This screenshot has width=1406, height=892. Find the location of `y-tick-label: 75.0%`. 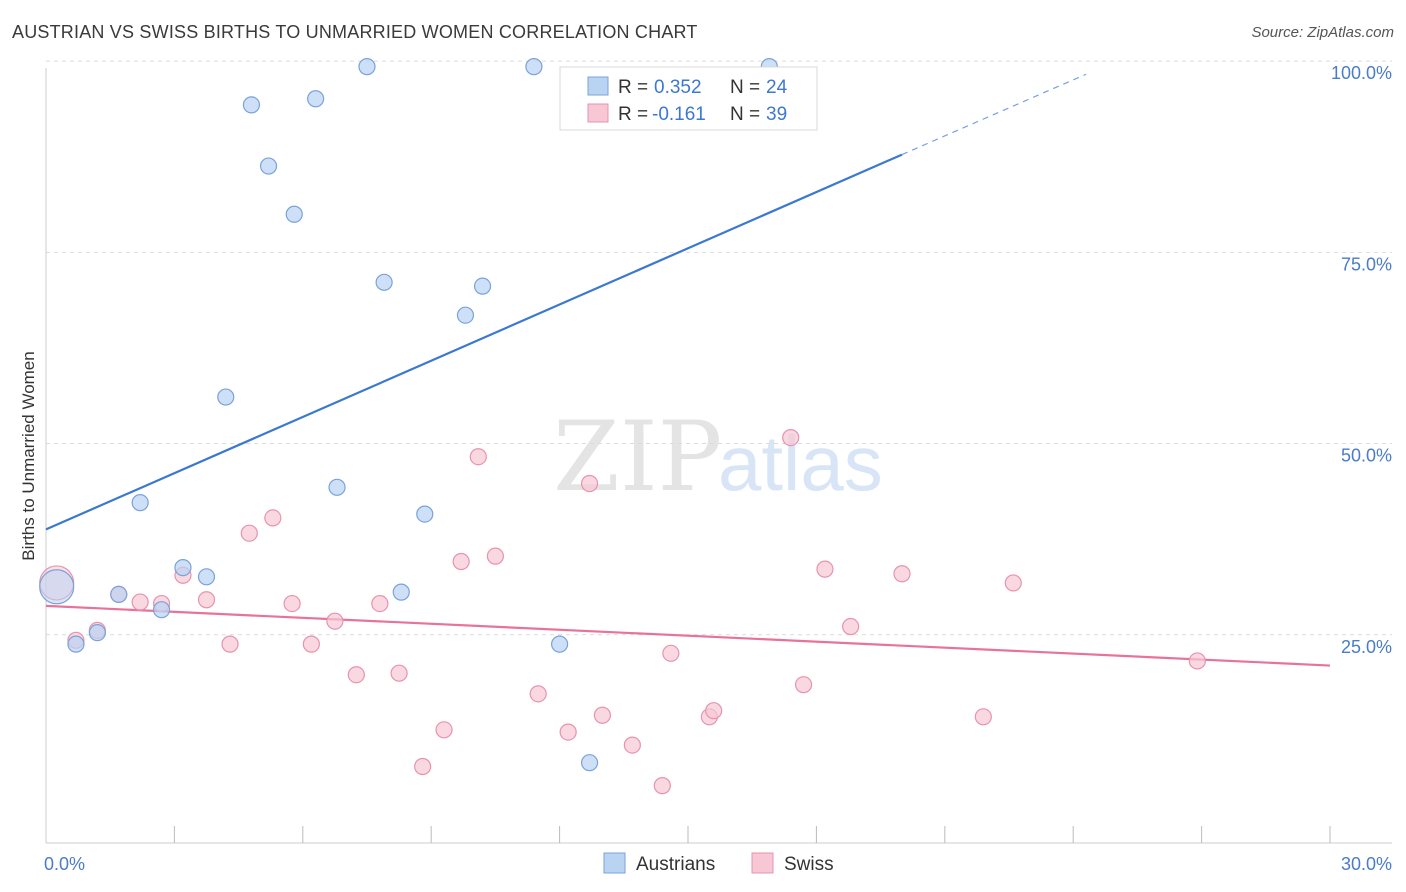

y-tick-label: 75.0% is located at coordinates (1366, 264).